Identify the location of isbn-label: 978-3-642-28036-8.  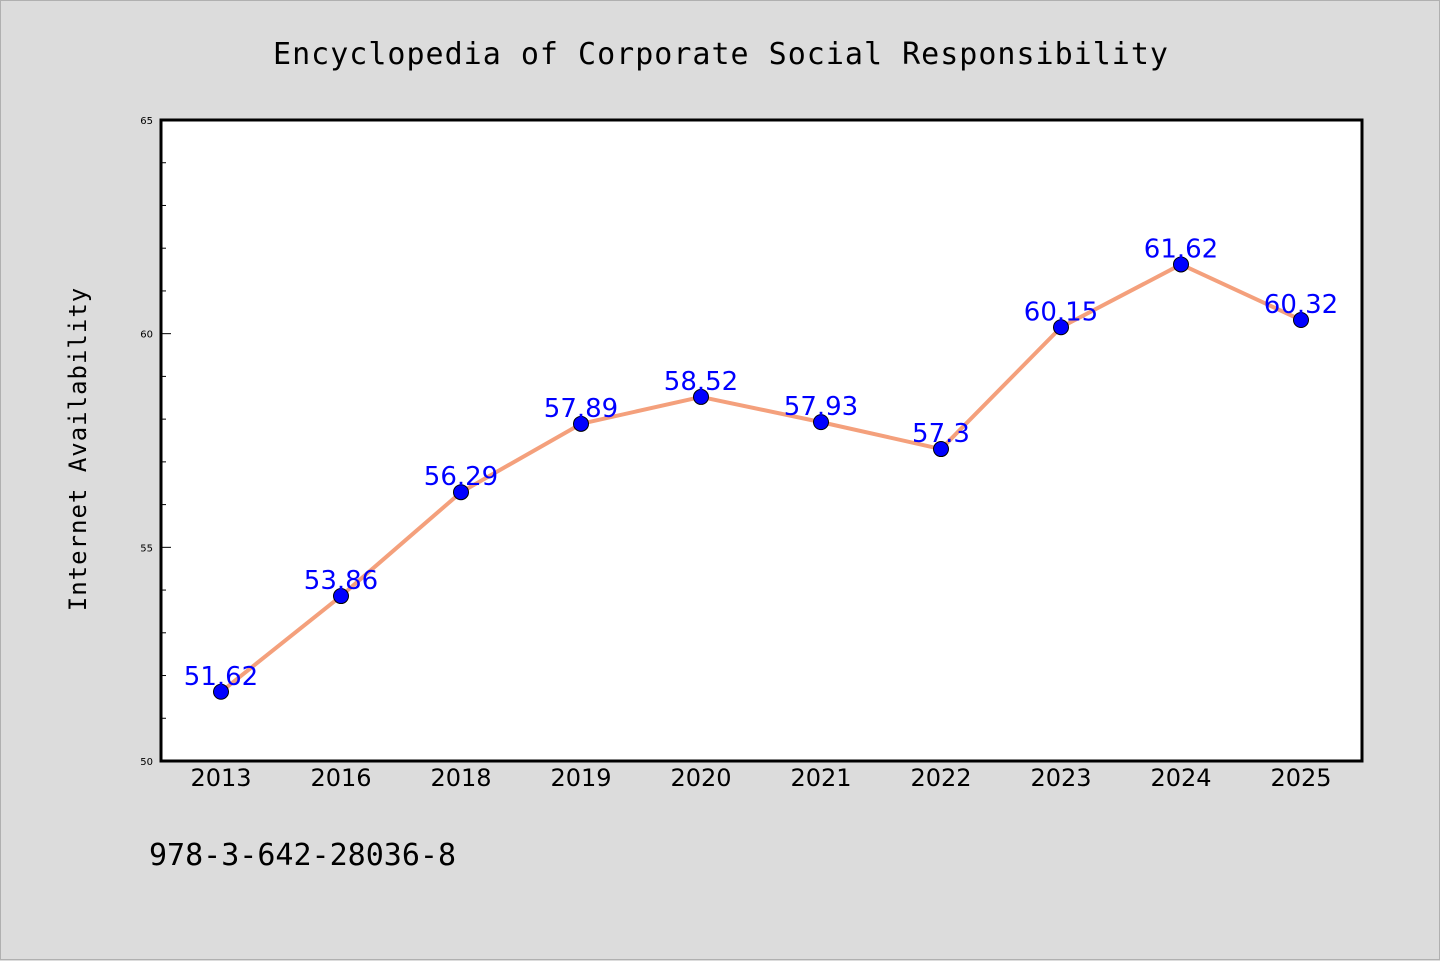
(302, 855).